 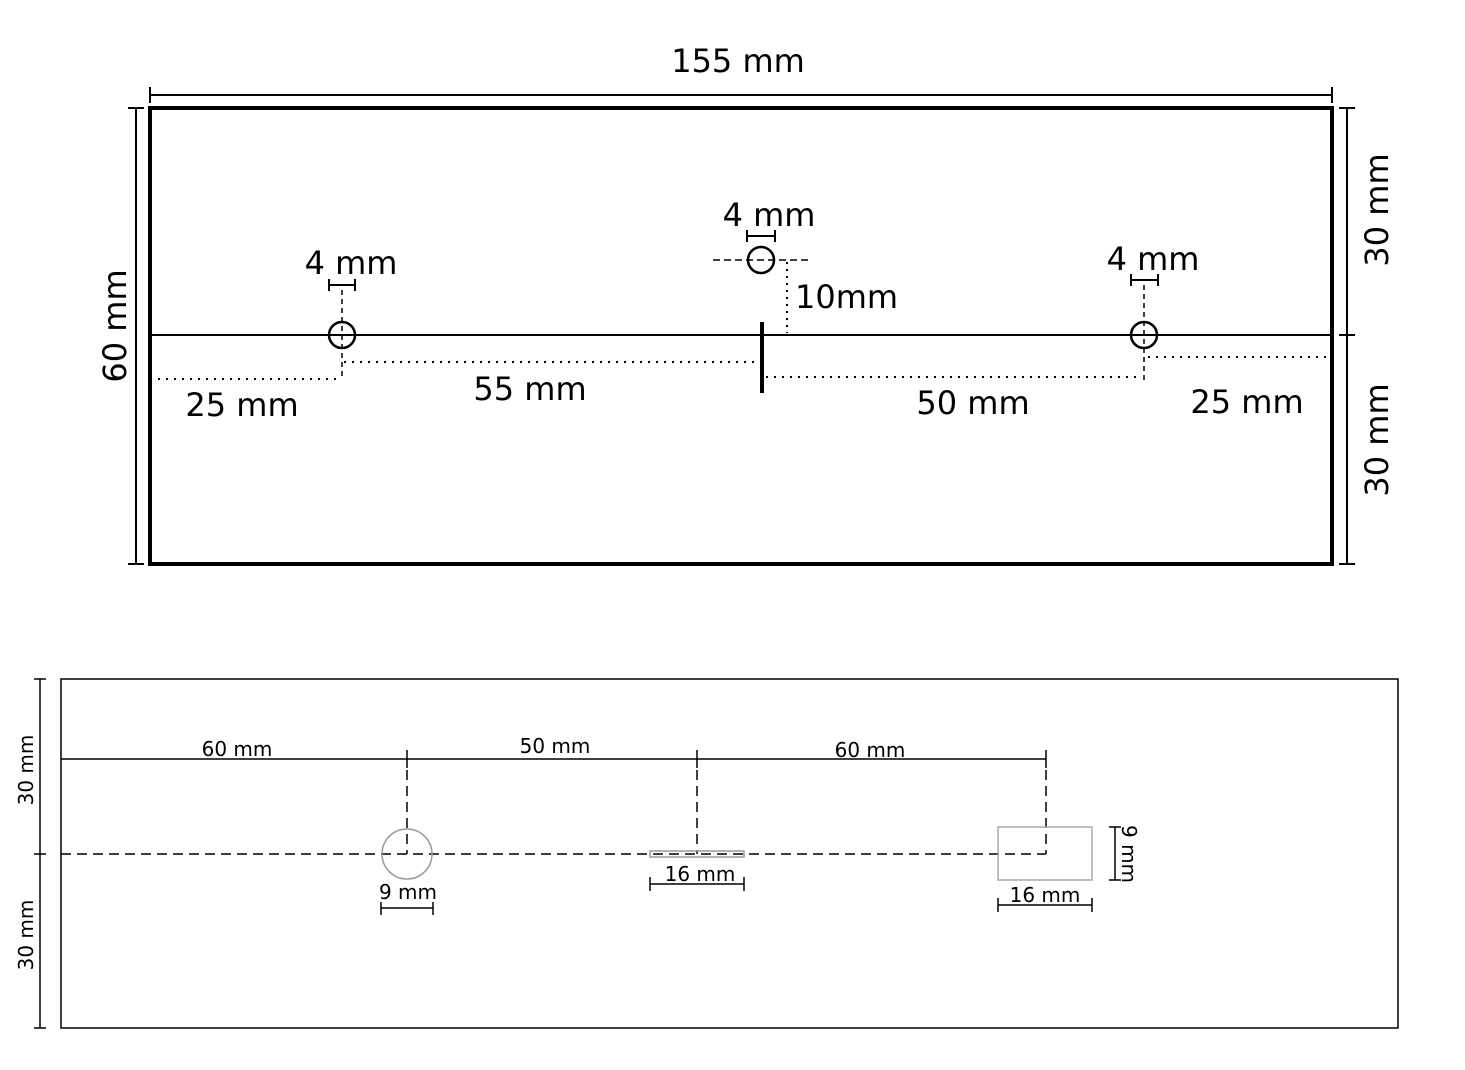 I want to click on bottom-rect-width-dimension, so click(x=1045, y=905).